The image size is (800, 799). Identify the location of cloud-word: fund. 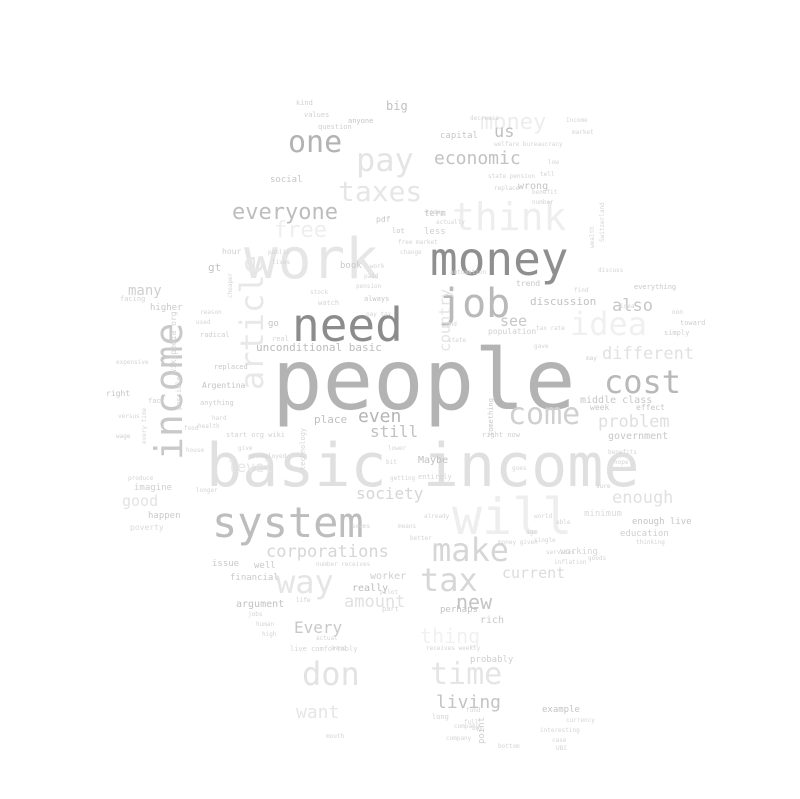
(473, 710).